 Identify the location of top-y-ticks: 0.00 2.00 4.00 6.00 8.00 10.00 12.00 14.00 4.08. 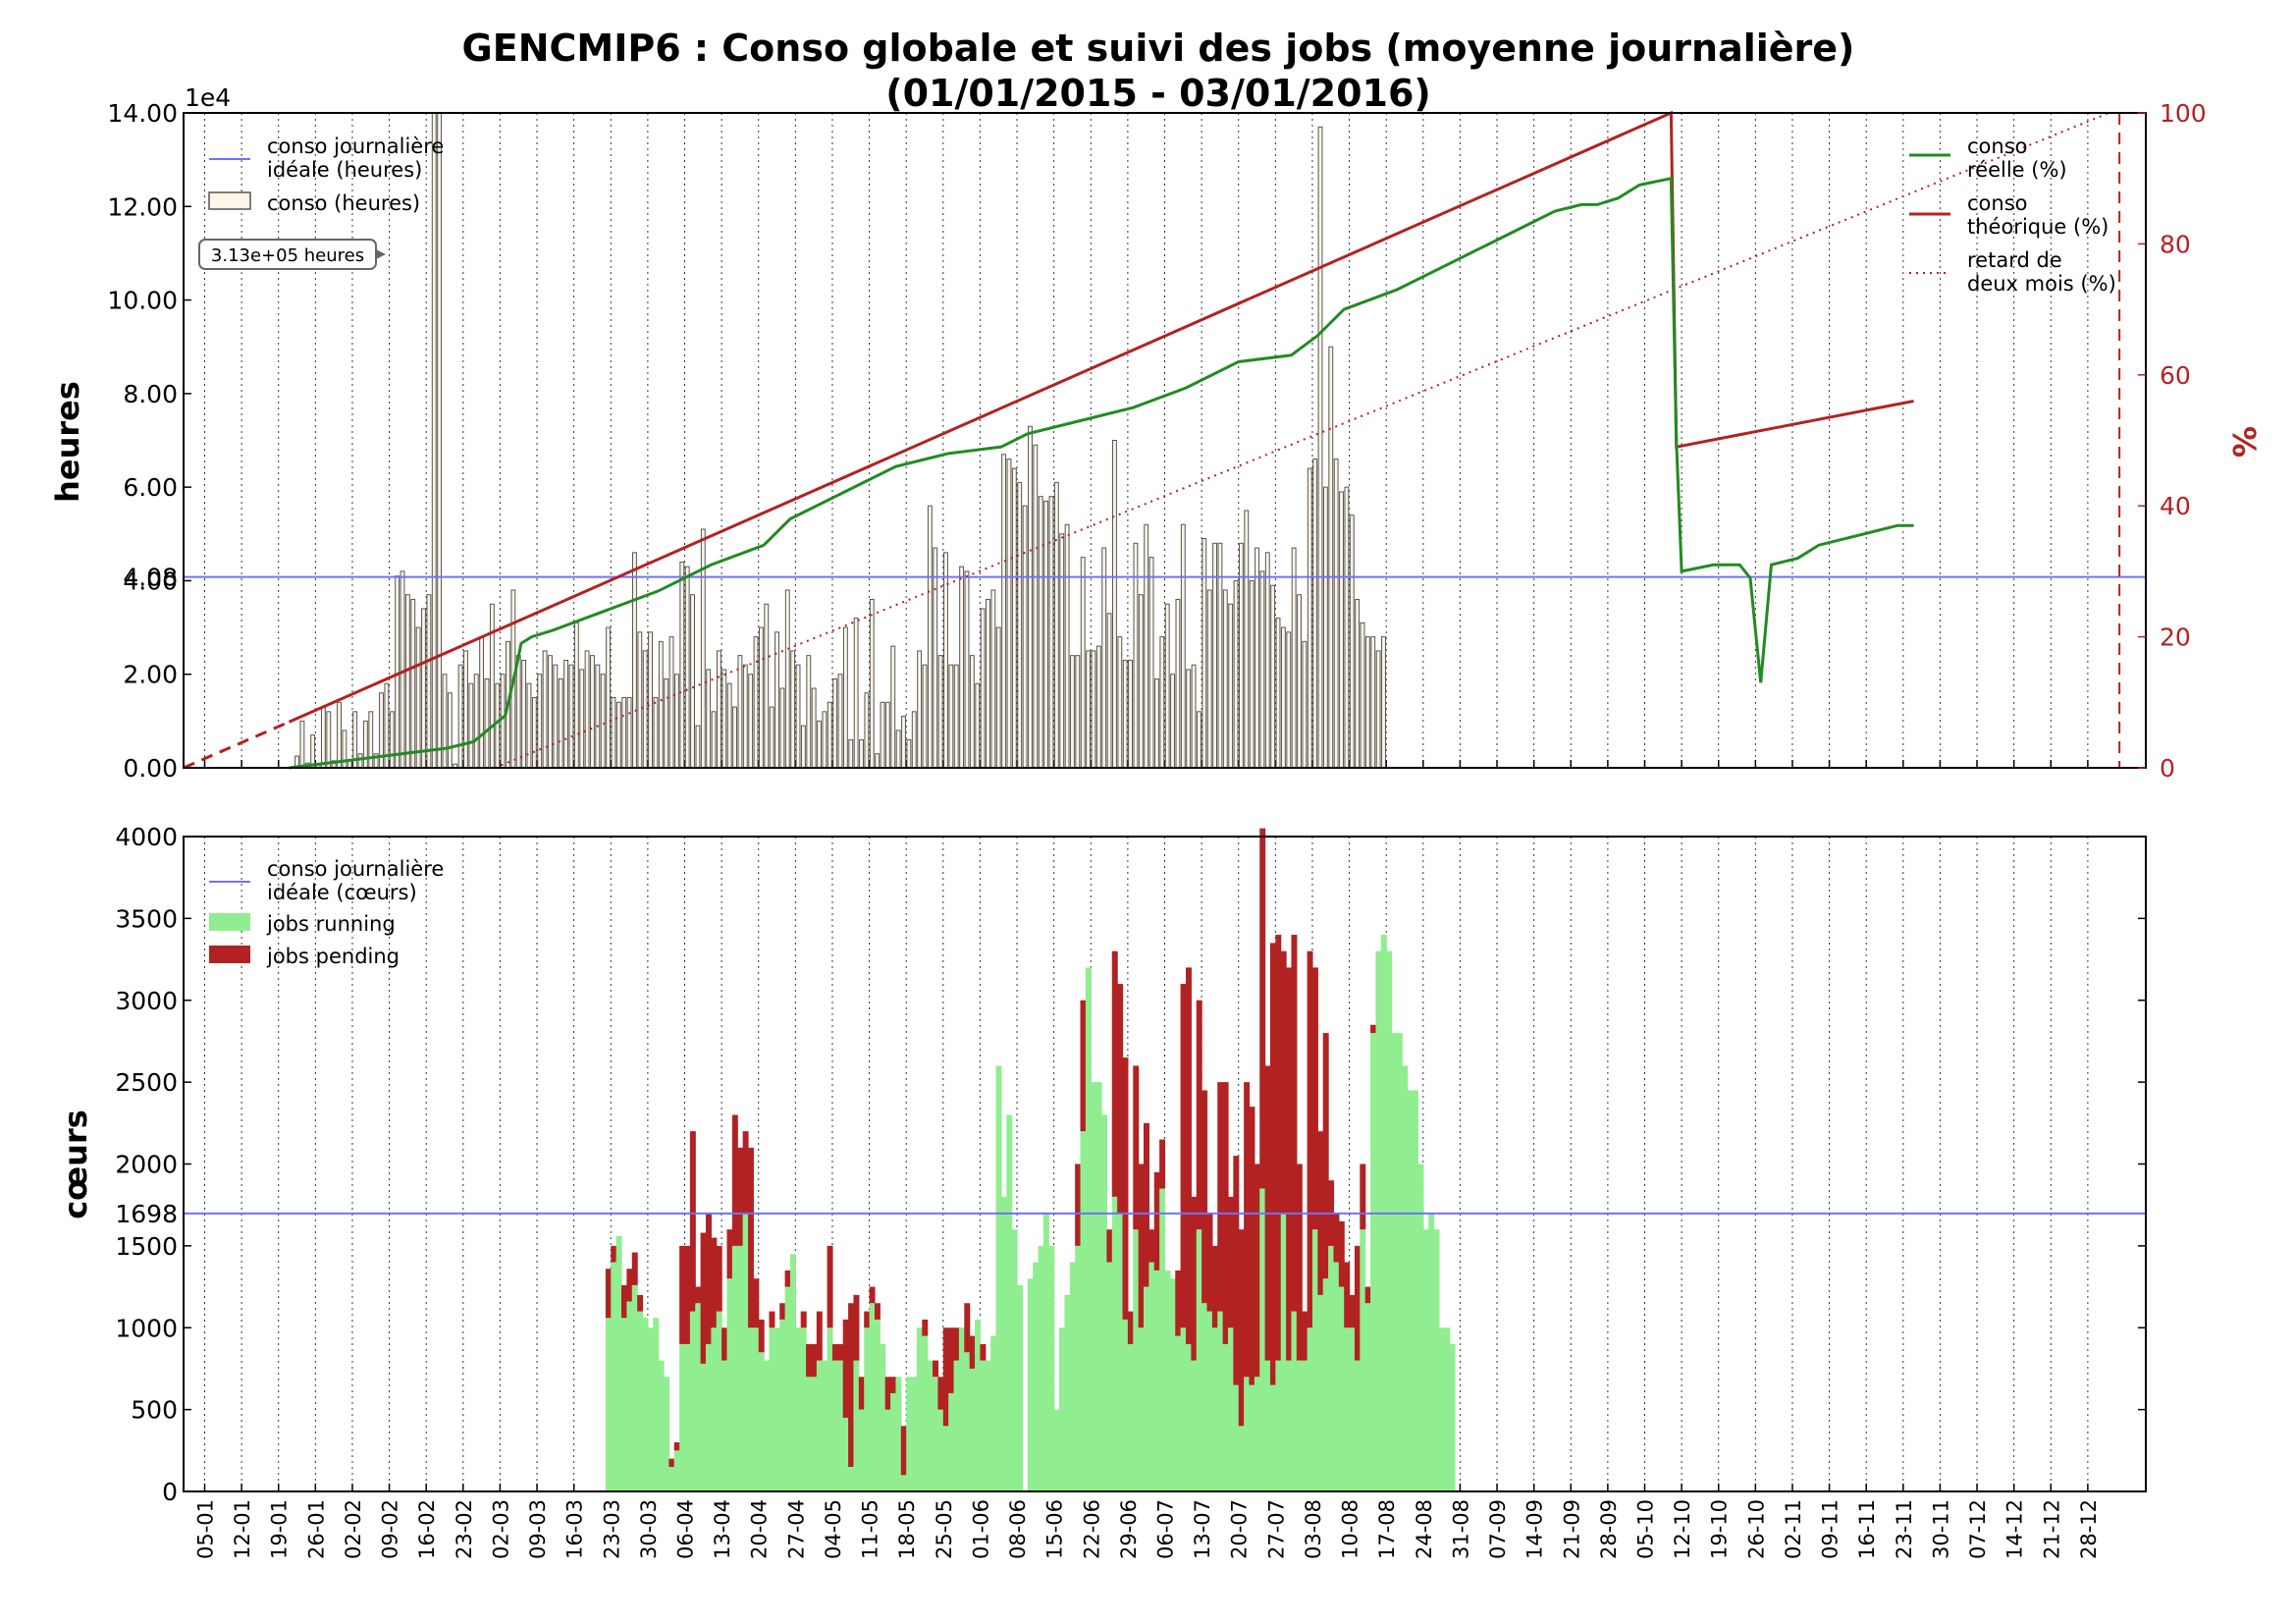
(149, 441).